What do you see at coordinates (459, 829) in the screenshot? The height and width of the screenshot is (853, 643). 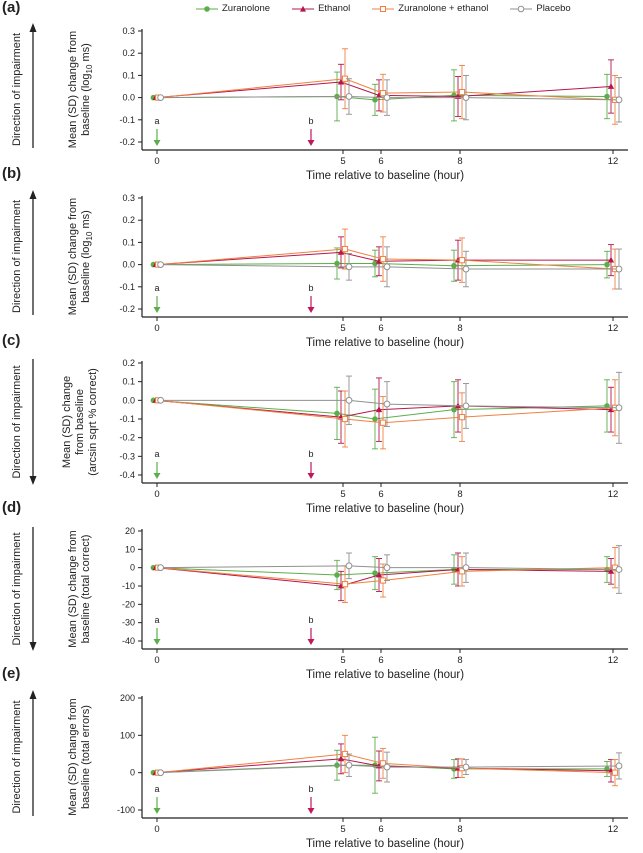 I see `x-tick-label: 8` at bounding box center [459, 829].